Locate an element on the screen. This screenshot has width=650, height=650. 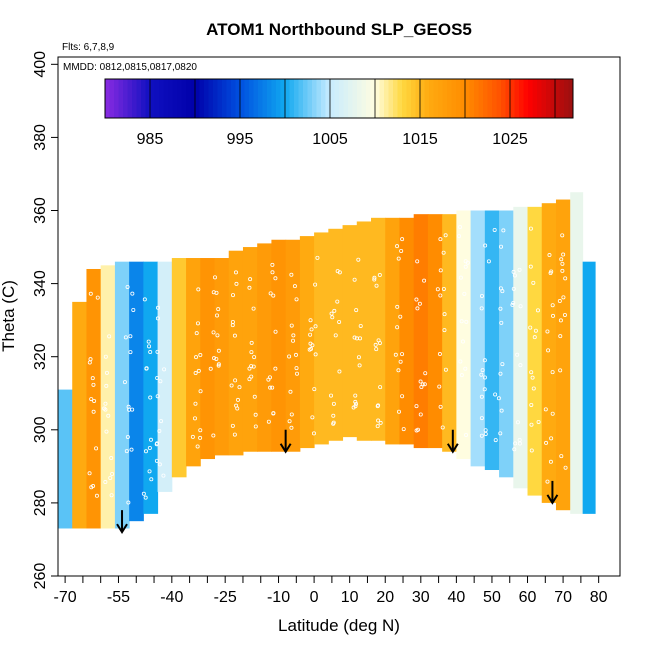
x-tick-label: 0 is located at coordinates (314, 597).